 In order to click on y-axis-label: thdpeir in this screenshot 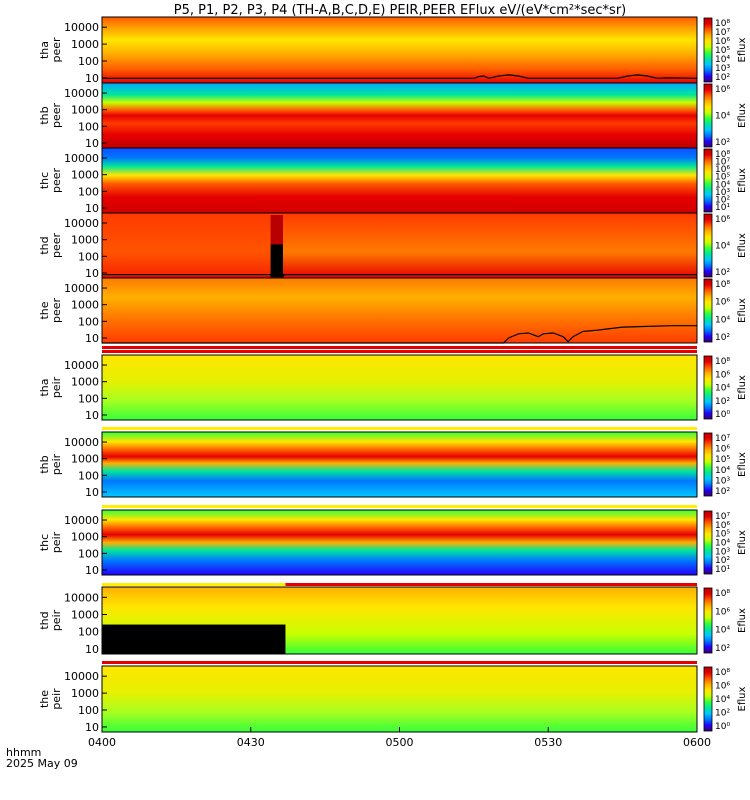, I will do `click(50, 620)`.